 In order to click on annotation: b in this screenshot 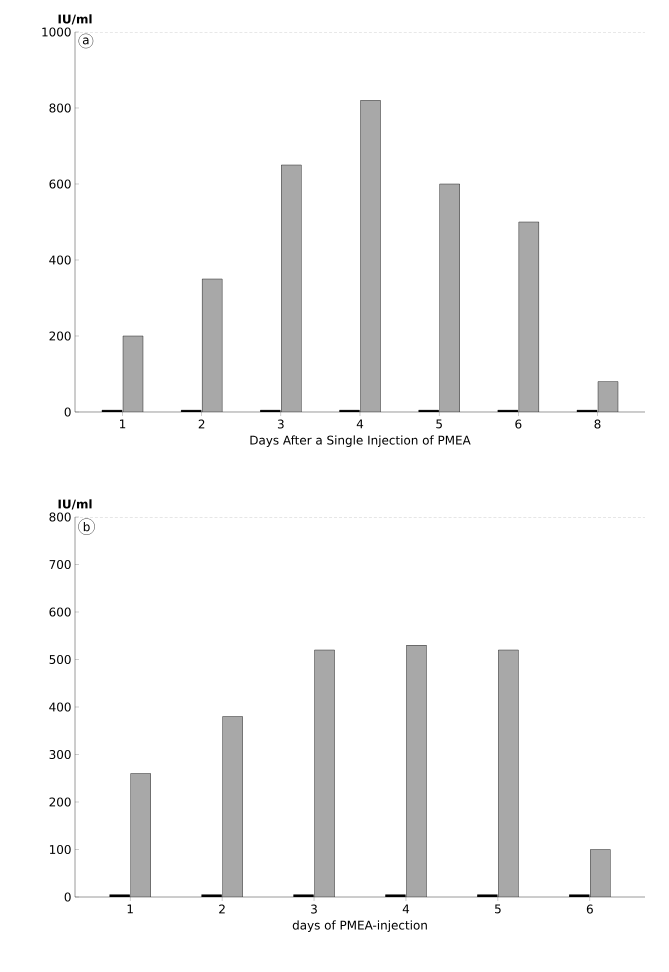, I will do `click(87, 527)`.